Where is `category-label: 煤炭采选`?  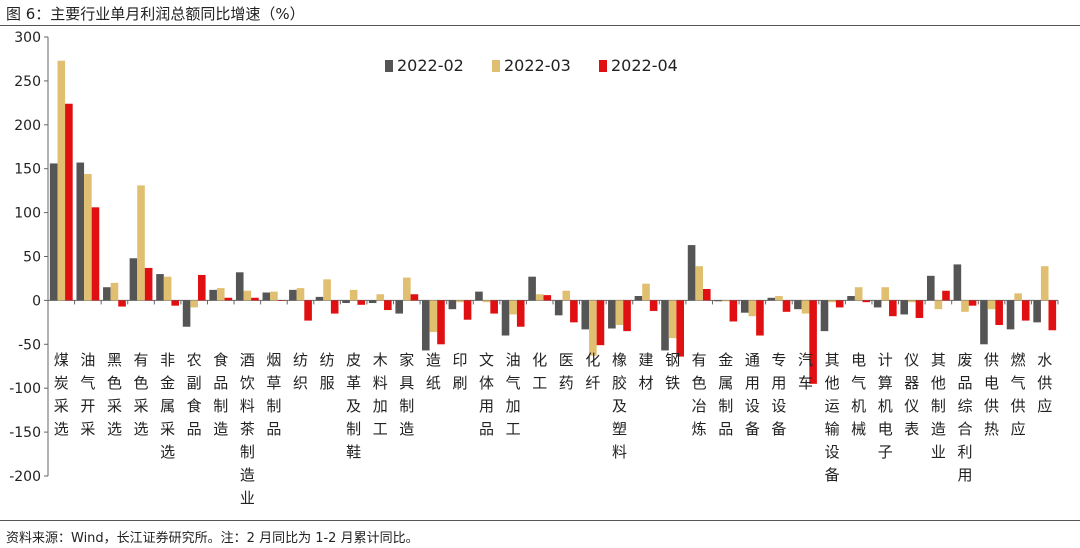 category-label: 煤炭采选 is located at coordinates (61, 394).